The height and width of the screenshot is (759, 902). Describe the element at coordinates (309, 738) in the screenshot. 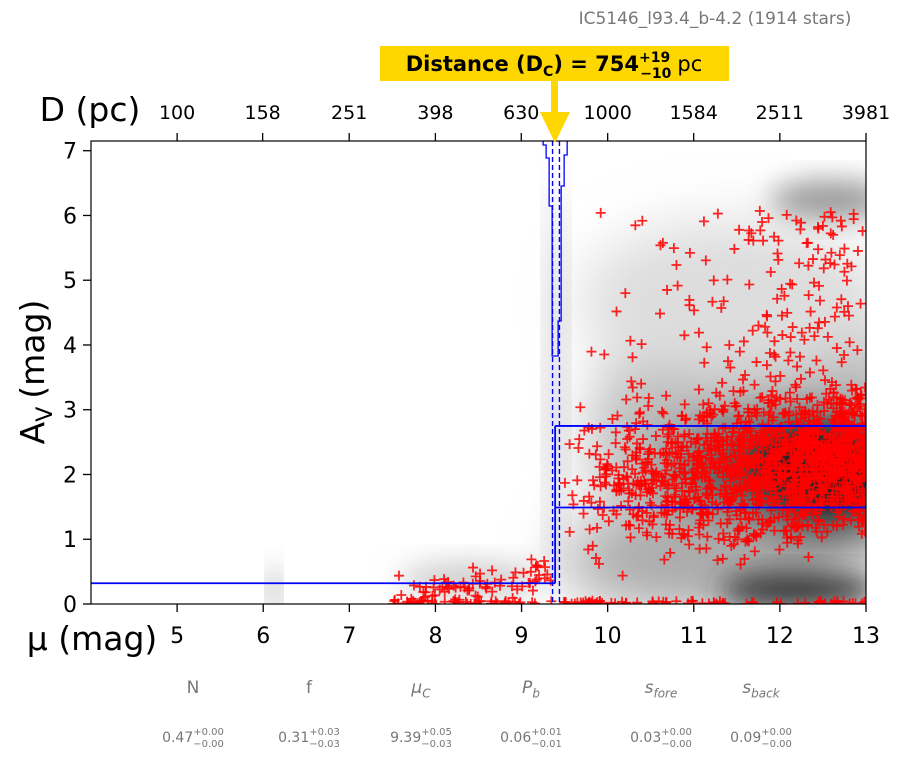

I see `param-value: 0.31+0.03 −0.03` at that location.